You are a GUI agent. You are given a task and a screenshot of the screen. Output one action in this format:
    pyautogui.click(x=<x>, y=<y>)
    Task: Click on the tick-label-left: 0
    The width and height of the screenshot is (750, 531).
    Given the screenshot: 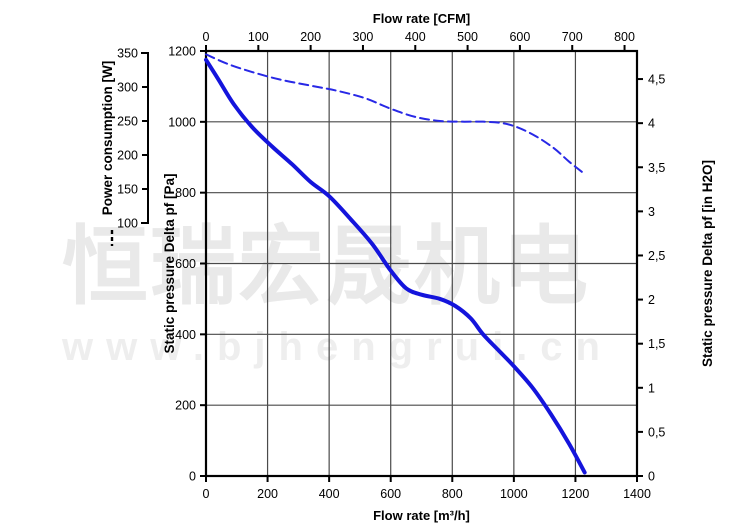 What is the action you would take?
    pyautogui.click(x=192, y=477)
    